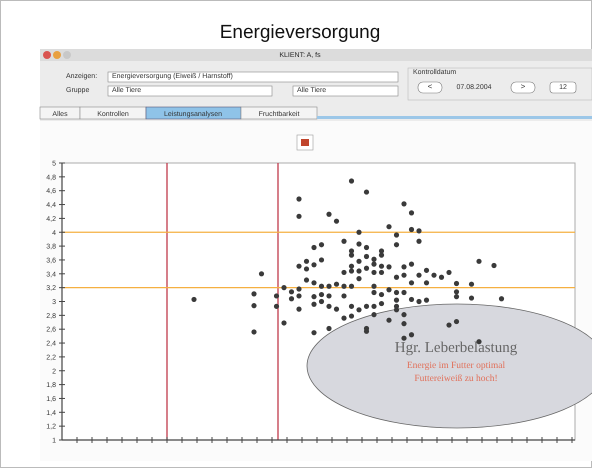 The height and width of the screenshot is (468, 592). I want to click on annotation: Energie im Futter optimal, so click(456, 366).